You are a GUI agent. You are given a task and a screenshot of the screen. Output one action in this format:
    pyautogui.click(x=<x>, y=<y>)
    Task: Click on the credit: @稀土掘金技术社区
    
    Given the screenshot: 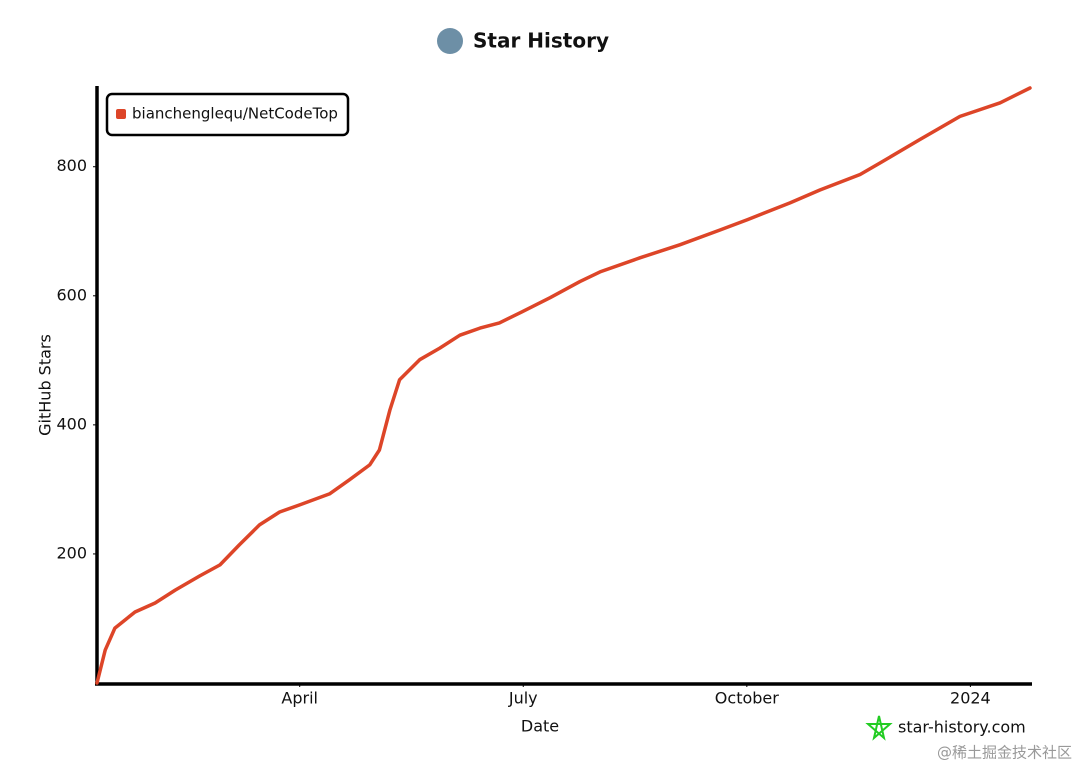 What is the action you would take?
    pyautogui.click(x=1004, y=753)
    